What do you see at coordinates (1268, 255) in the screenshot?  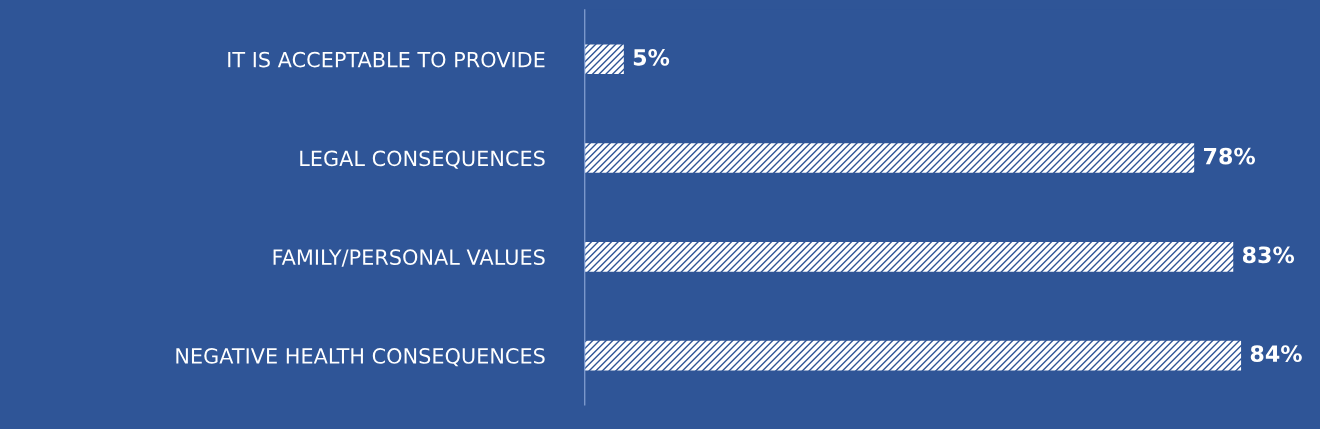 I see `data-label: 83%` at bounding box center [1268, 255].